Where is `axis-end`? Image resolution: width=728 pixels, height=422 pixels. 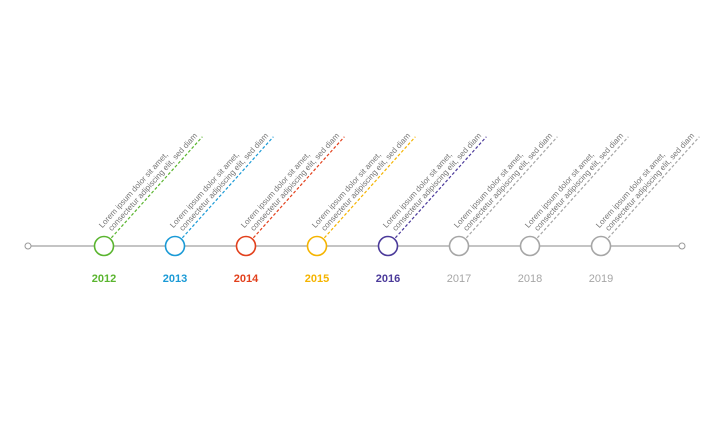 axis-end is located at coordinates (682, 246).